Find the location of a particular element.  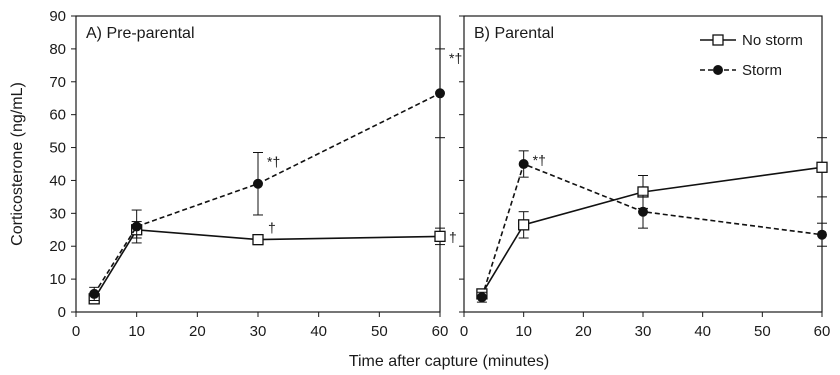

y-axis-title: Corticosterone (ng/mL) is located at coordinates (17, 164).